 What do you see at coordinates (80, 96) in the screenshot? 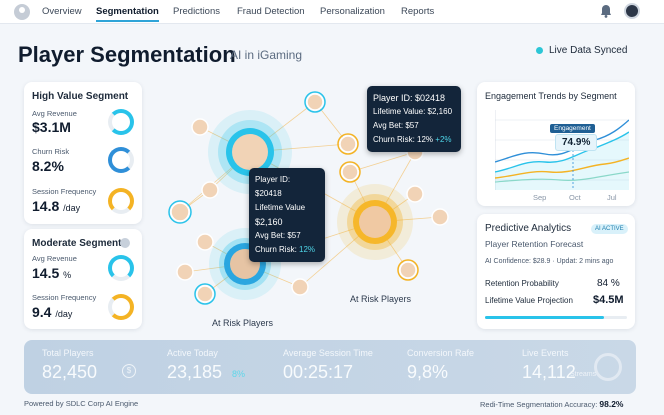
I see `high-value-title: High Value Segment` at bounding box center [80, 96].